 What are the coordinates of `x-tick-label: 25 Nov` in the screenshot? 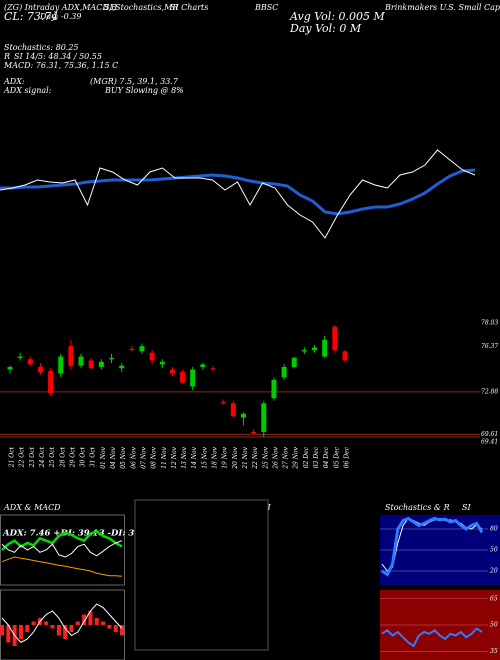 It's located at (265, 457).